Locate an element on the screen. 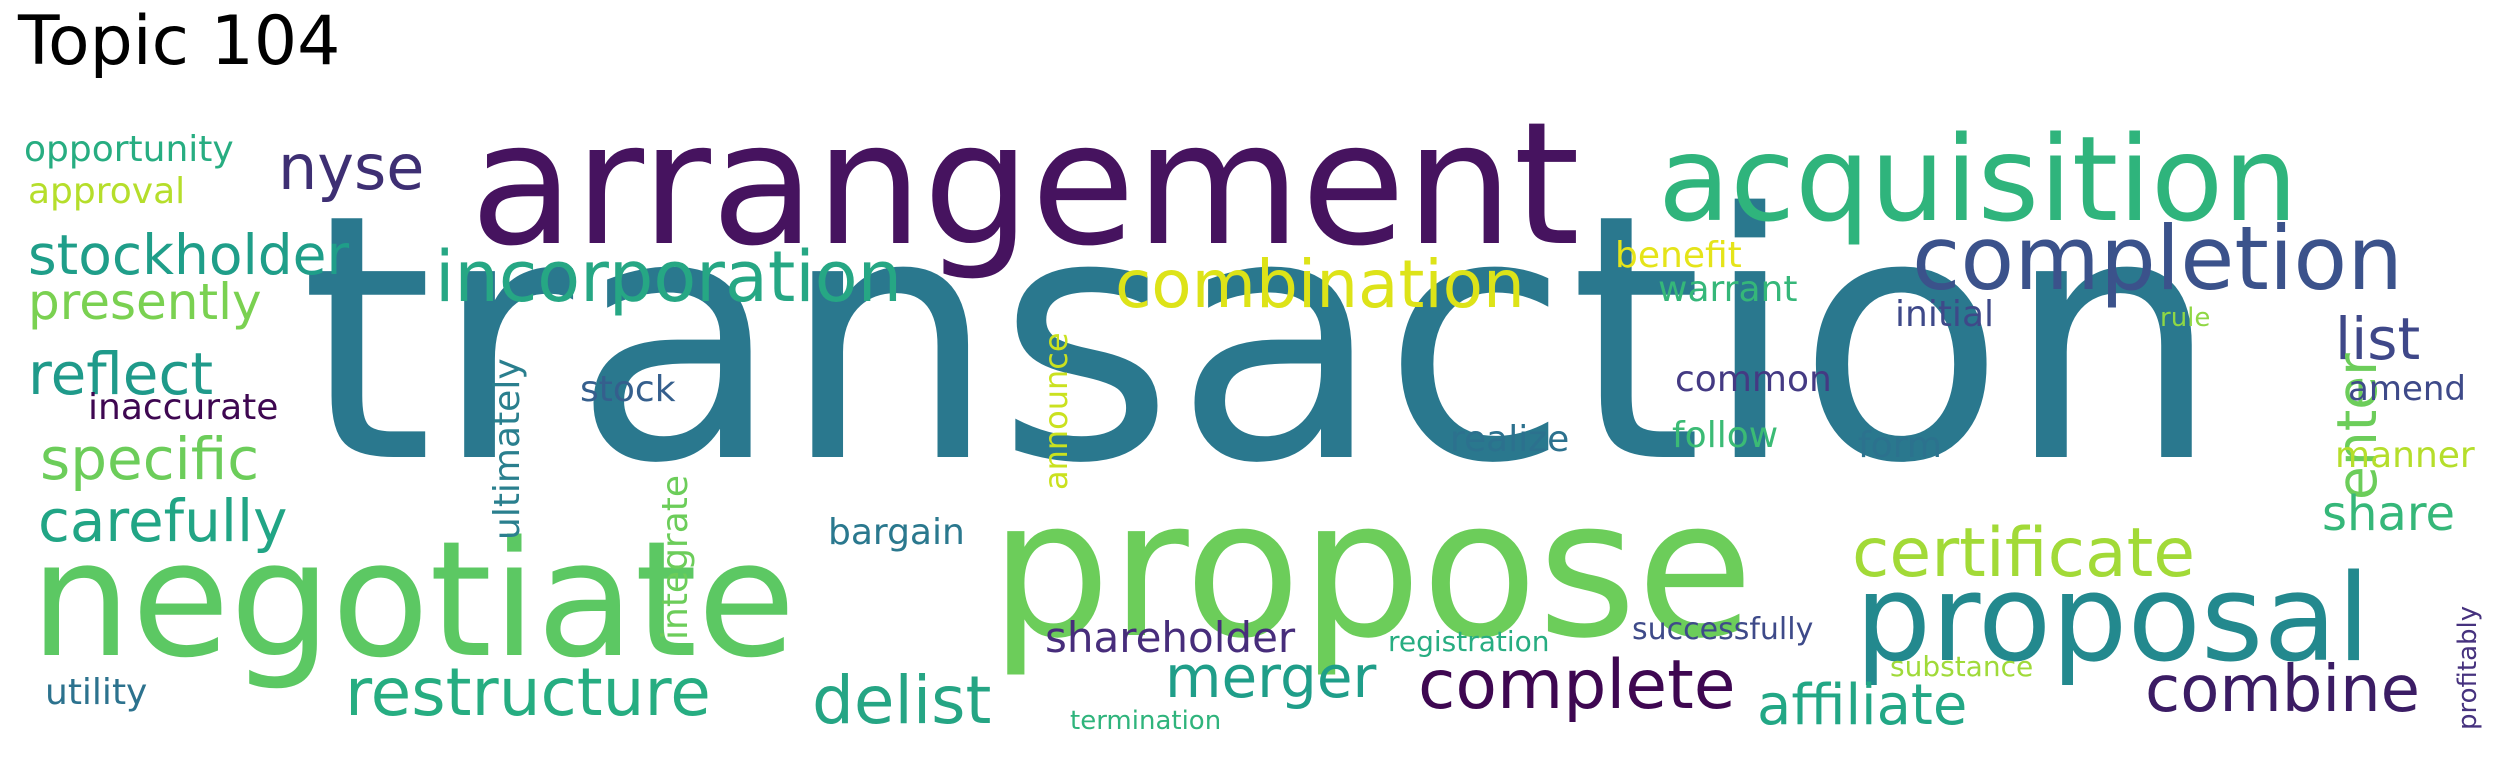 This screenshot has height=764, width=2504. word-presently: presently is located at coordinates (145, 302).